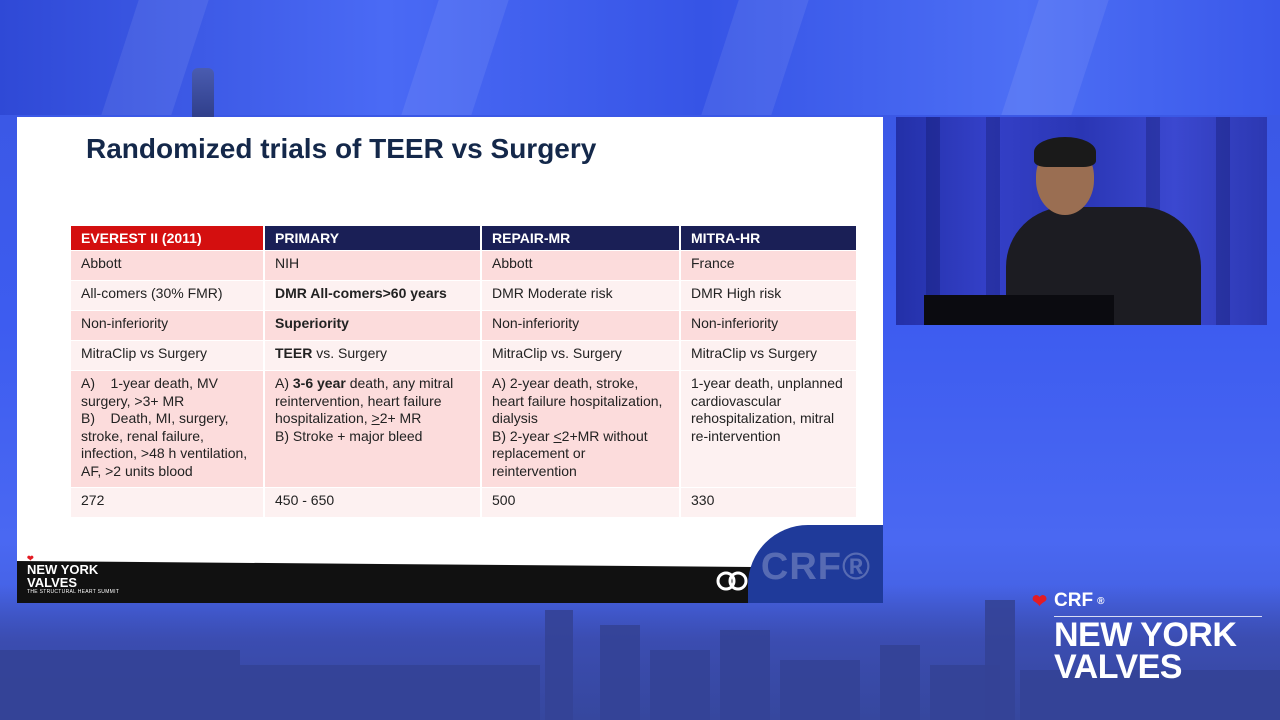 The height and width of the screenshot is (720, 1280). I want to click on logo-line-2: VALVES, so click(52, 582).